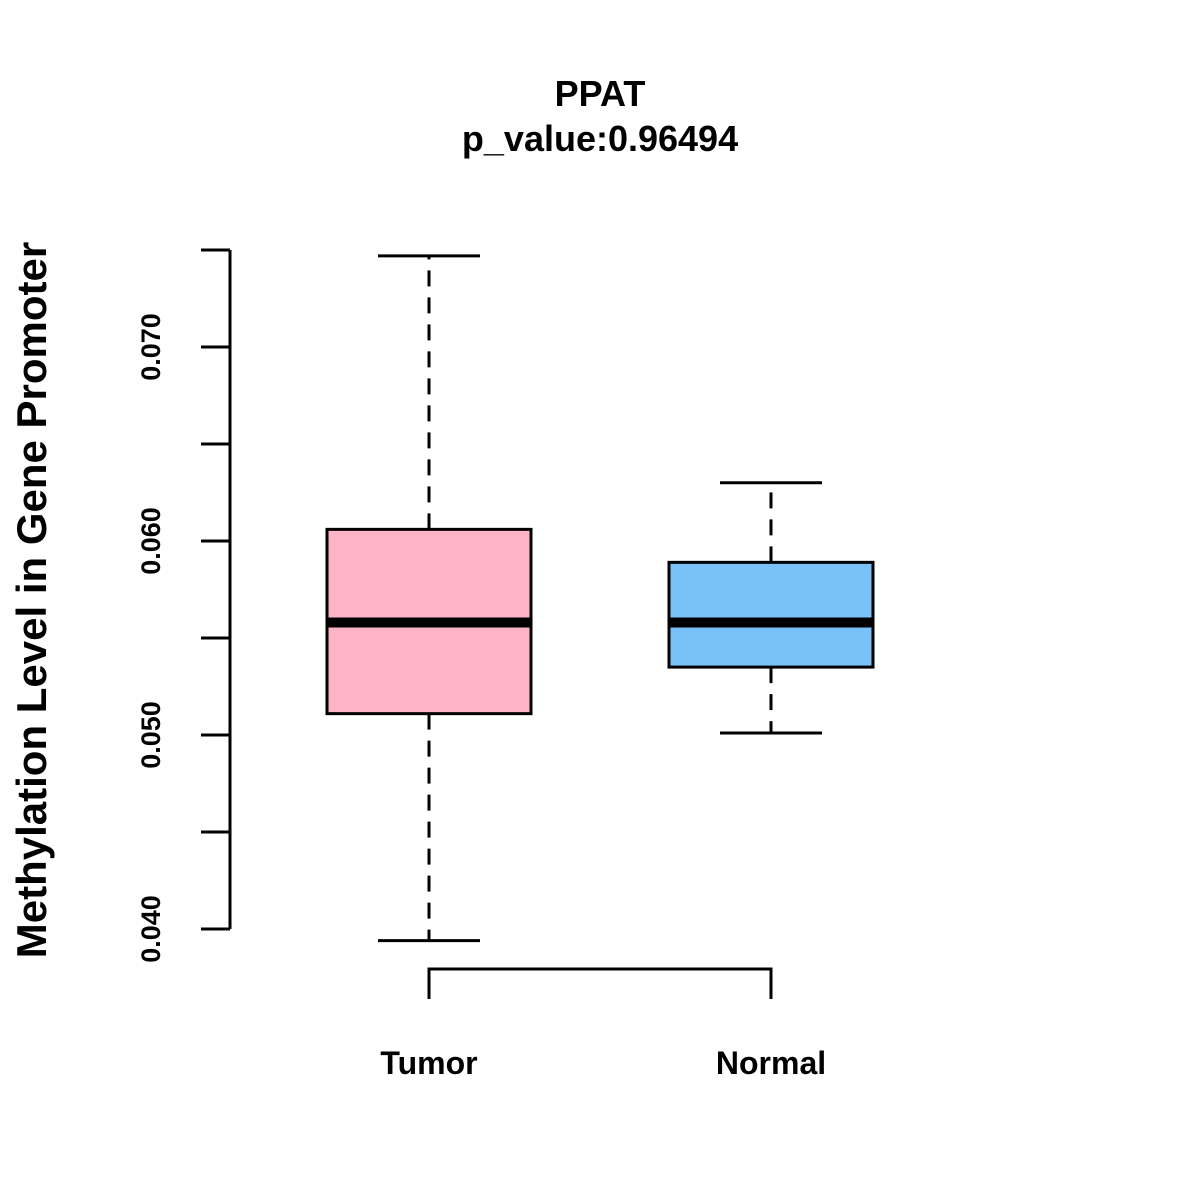 This screenshot has width=1200, height=1200. I want to click on bracket-line, so click(600, 983).